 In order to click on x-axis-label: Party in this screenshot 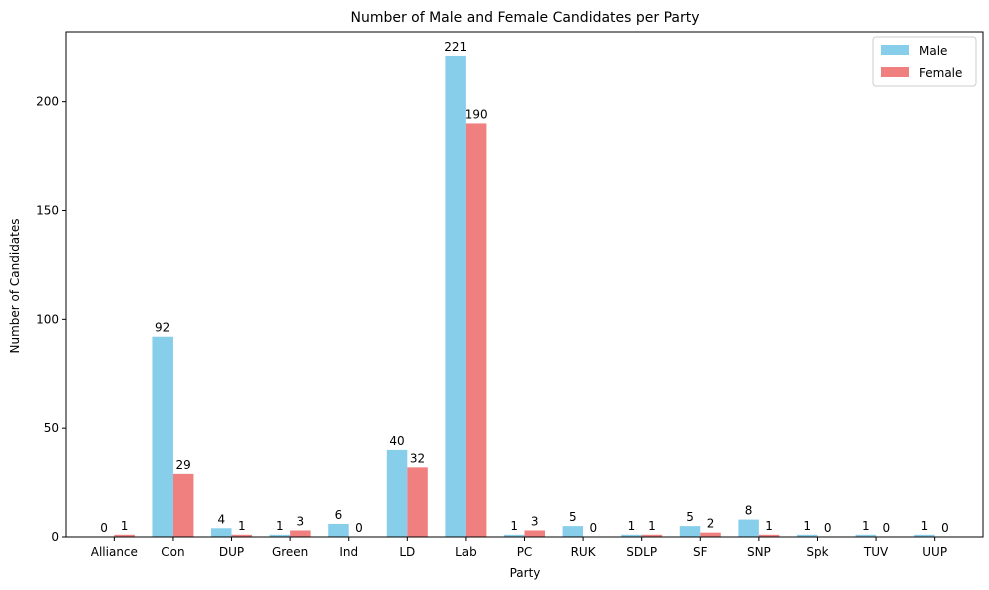, I will do `click(525, 573)`.